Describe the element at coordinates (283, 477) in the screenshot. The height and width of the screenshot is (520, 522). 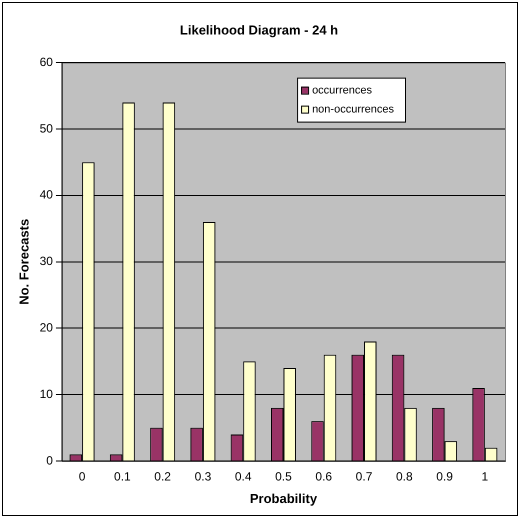
I see `x-tick-label: 0.5` at that location.